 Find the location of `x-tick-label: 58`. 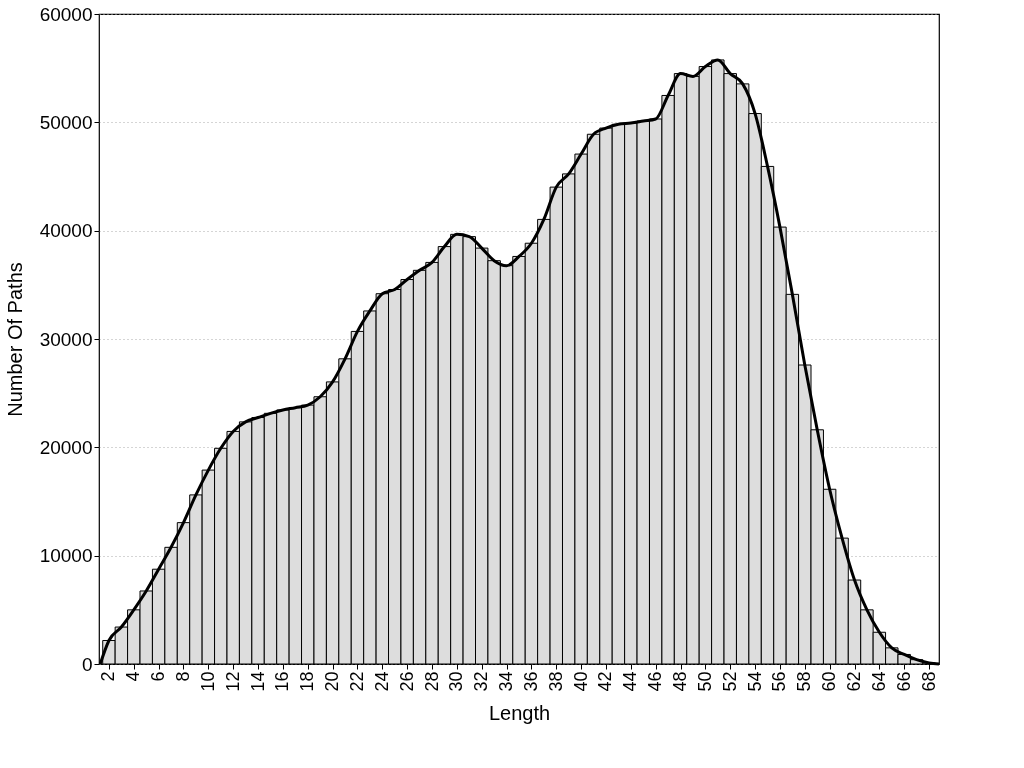

x-tick-label: 58 is located at coordinates (804, 681).